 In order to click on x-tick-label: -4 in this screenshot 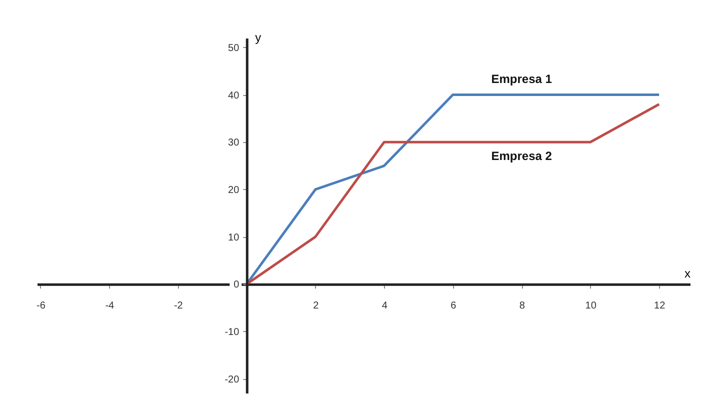, I will do `click(110, 306)`.